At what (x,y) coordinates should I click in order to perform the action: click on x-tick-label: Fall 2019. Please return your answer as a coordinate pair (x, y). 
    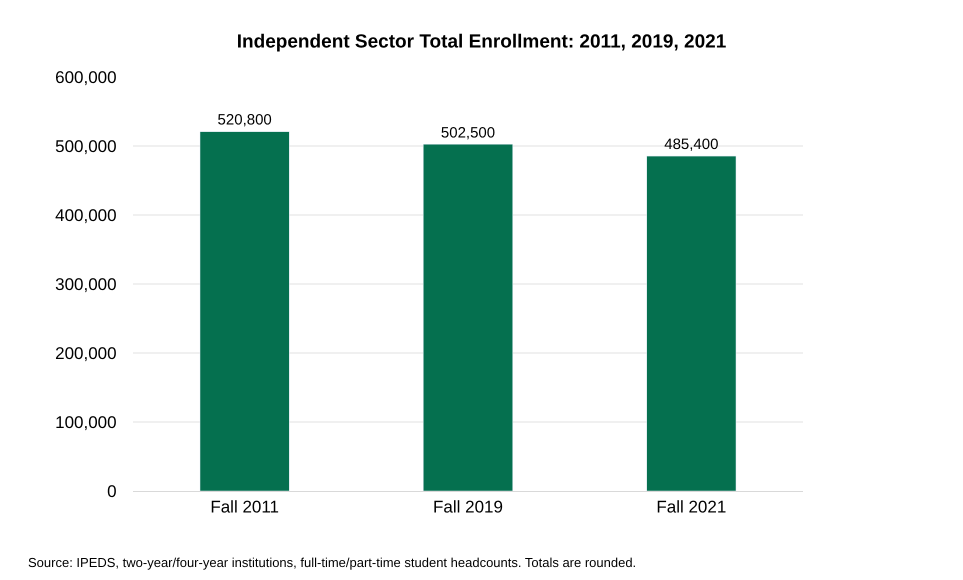
    Looking at the image, I should click on (468, 506).